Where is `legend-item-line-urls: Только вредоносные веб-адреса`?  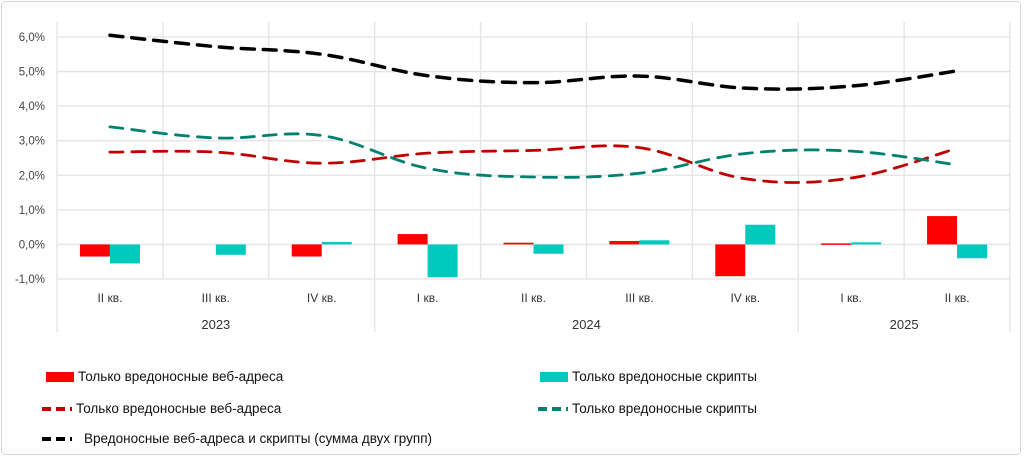 legend-item-line-urls: Только вредоносные веб-адреса is located at coordinates (161, 408).